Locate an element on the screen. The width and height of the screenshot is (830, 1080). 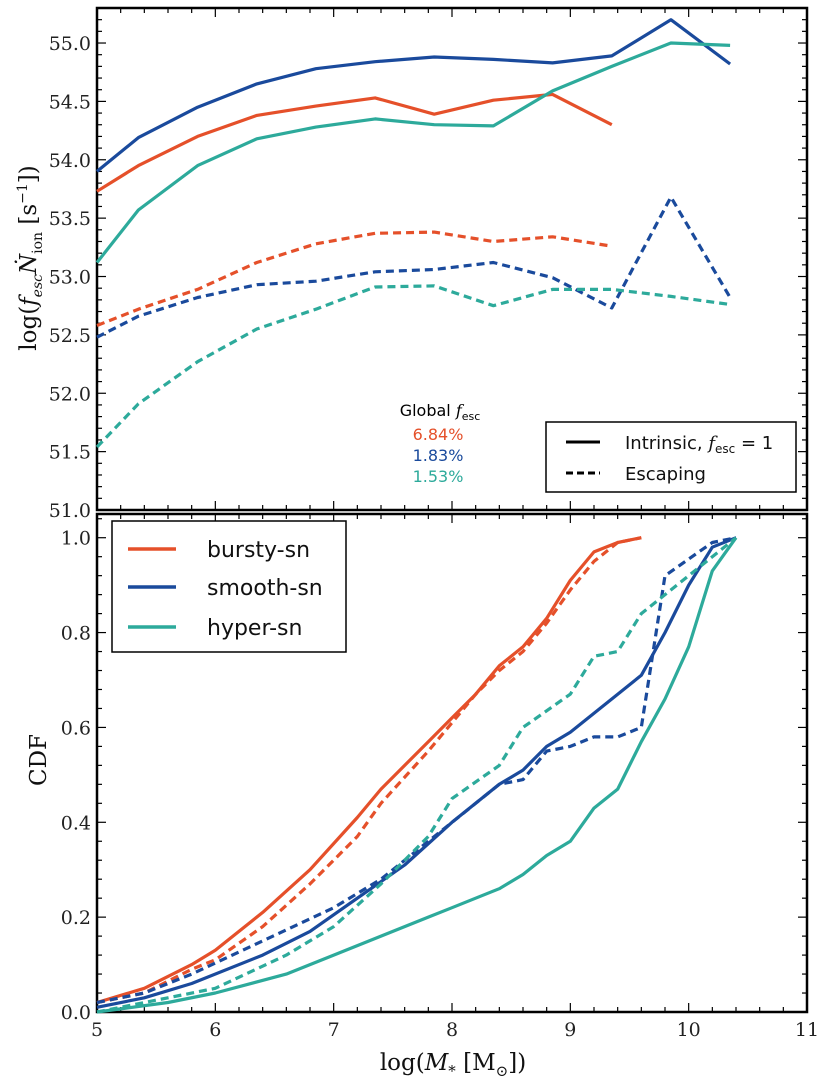
top-y-tick-label: 51.5 is located at coordinates (70, 453).